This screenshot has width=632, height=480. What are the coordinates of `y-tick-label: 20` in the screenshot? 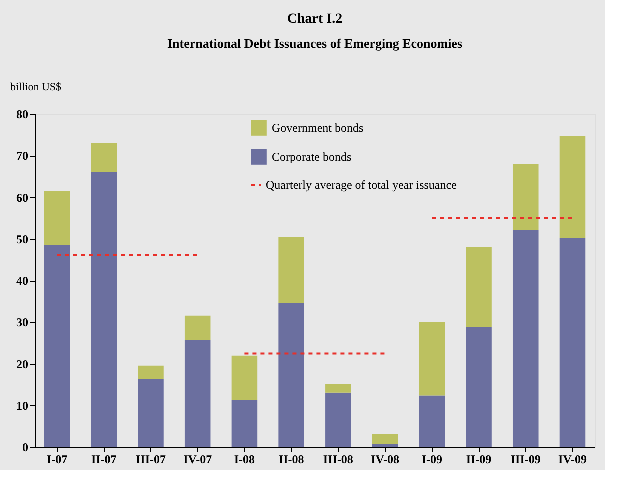 It's located at (22, 364).